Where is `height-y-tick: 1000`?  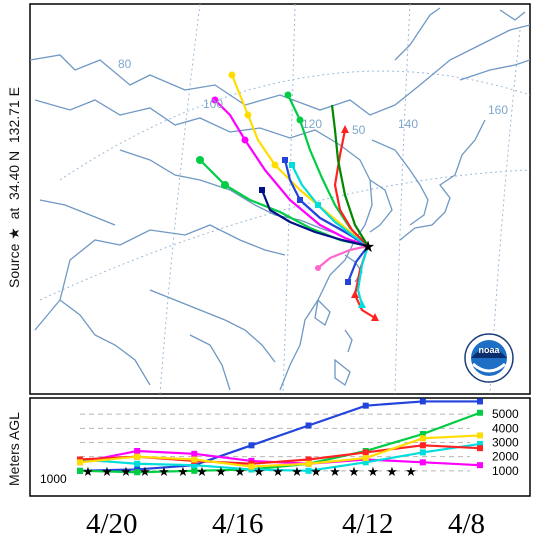 height-y-tick: 1000 is located at coordinates (505, 471).